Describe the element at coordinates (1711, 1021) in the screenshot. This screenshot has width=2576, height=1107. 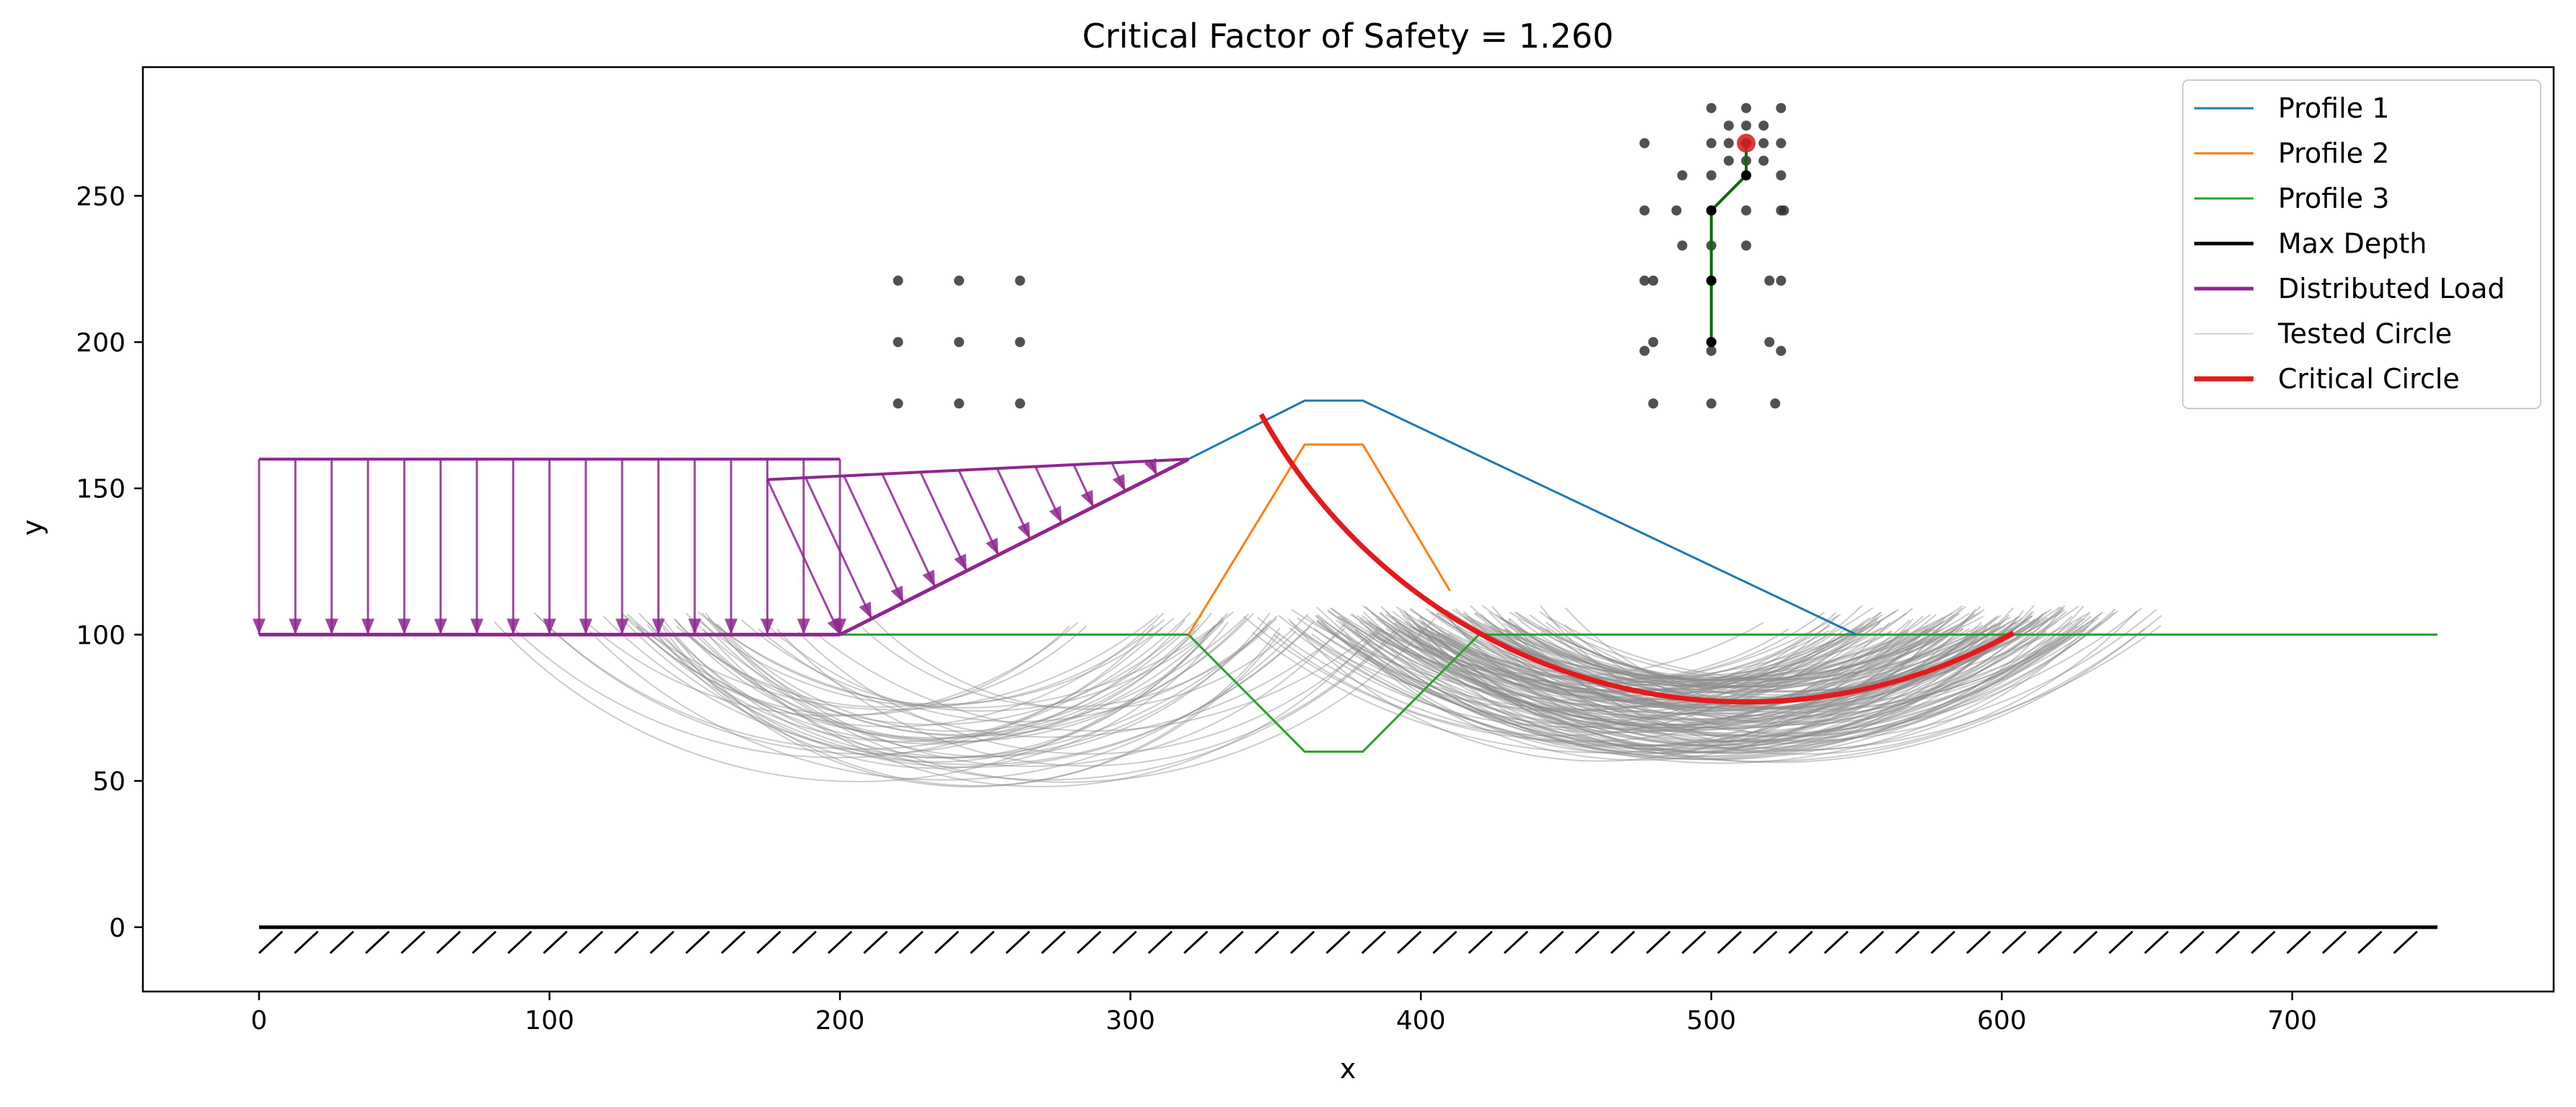
I see `x-tick-label: 500` at that location.